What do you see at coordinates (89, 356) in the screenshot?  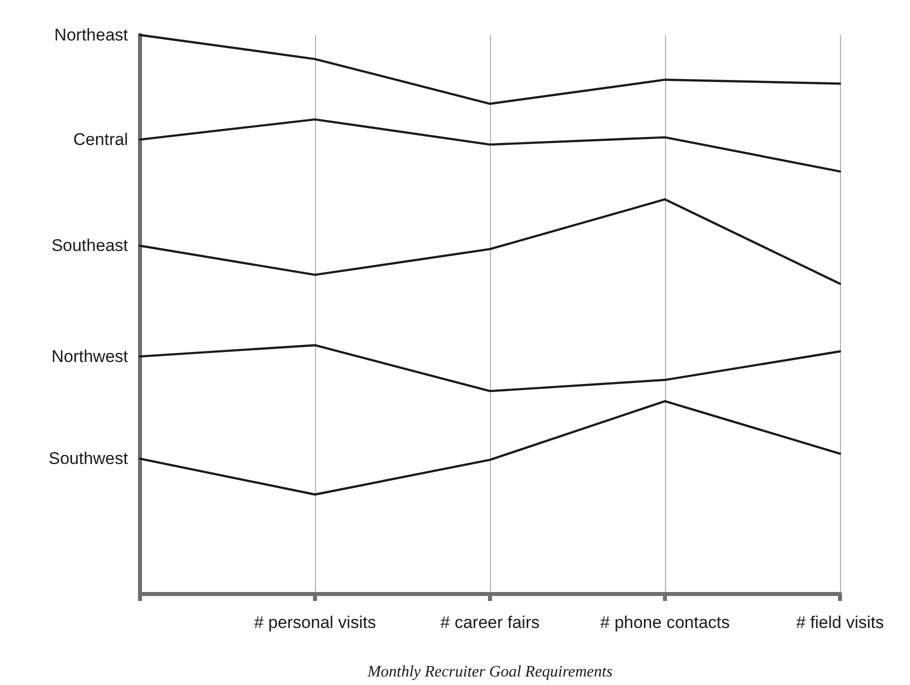 I see `series-label: Northwest` at bounding box center [89, 356].